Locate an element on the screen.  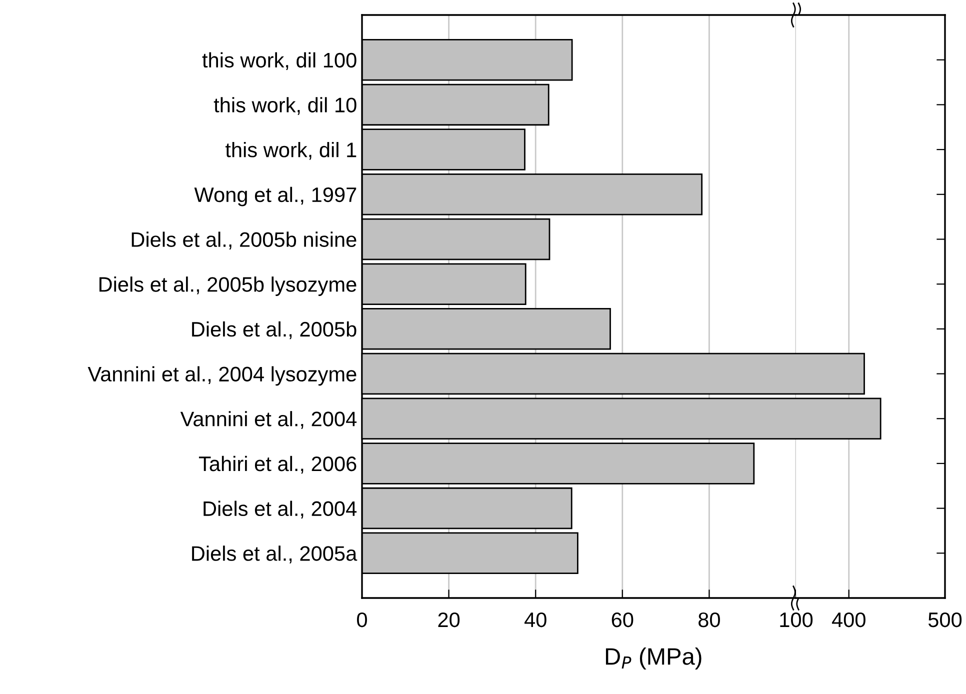
y-tick-label: Vannini et al., 2004 lysozyme is located at coordinates (222, 376).